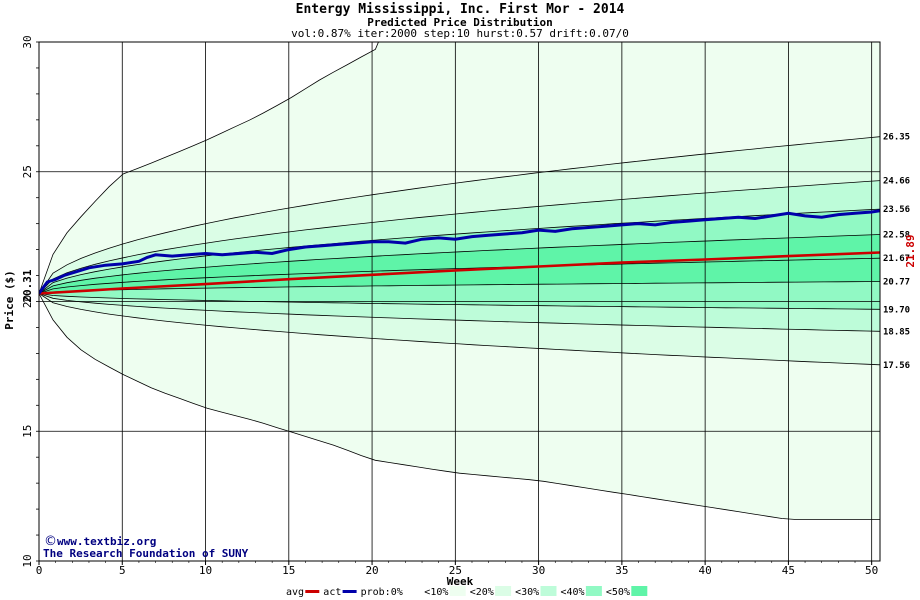  I want to click on y-axis-label: Price ($), so click(9, 300).